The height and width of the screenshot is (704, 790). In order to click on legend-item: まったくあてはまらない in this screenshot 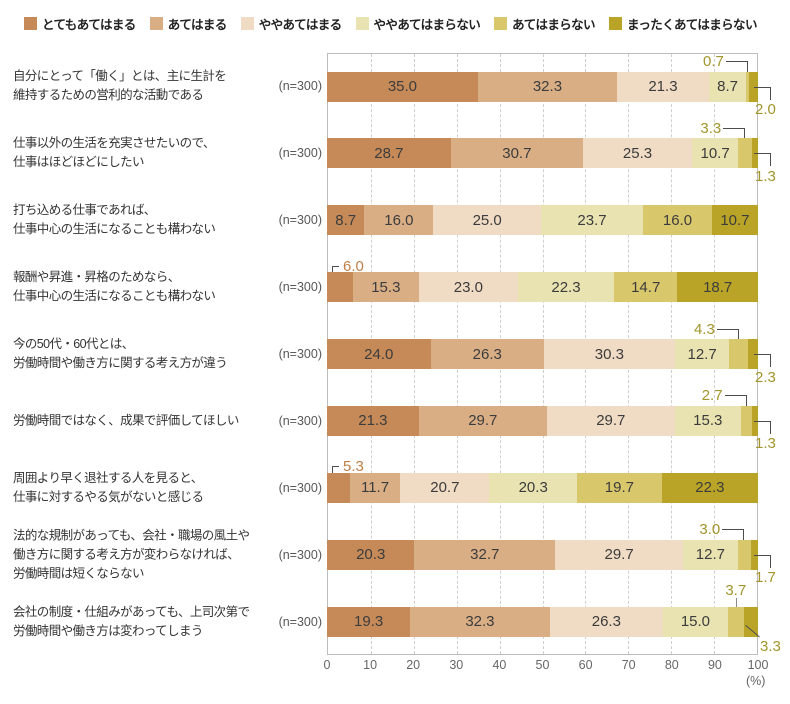, I will do `click(683, 23)`.